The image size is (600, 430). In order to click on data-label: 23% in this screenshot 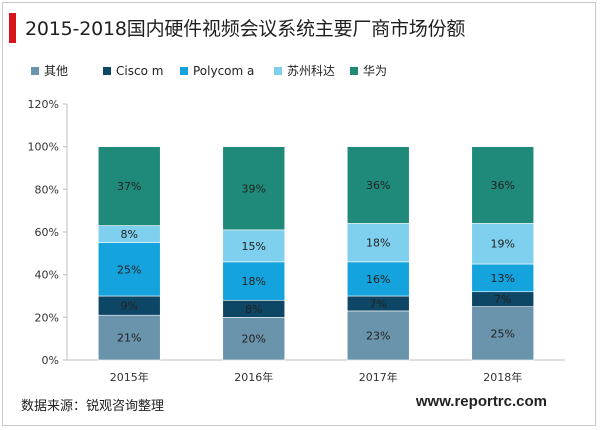, I will do `click(378, 335)`.